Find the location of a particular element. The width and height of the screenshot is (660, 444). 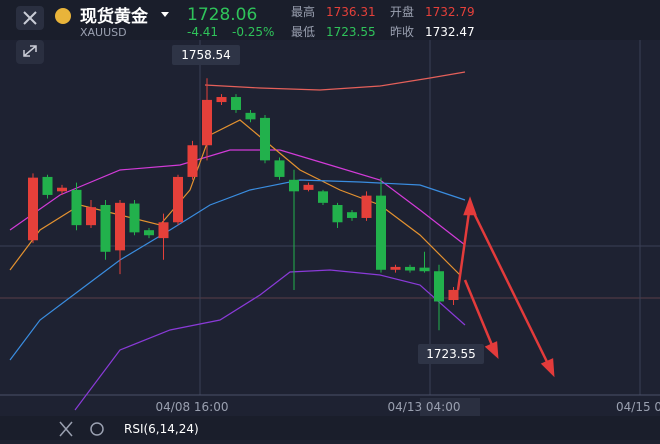

stat-value: 1723.55 is located at coordinates (351, 32).